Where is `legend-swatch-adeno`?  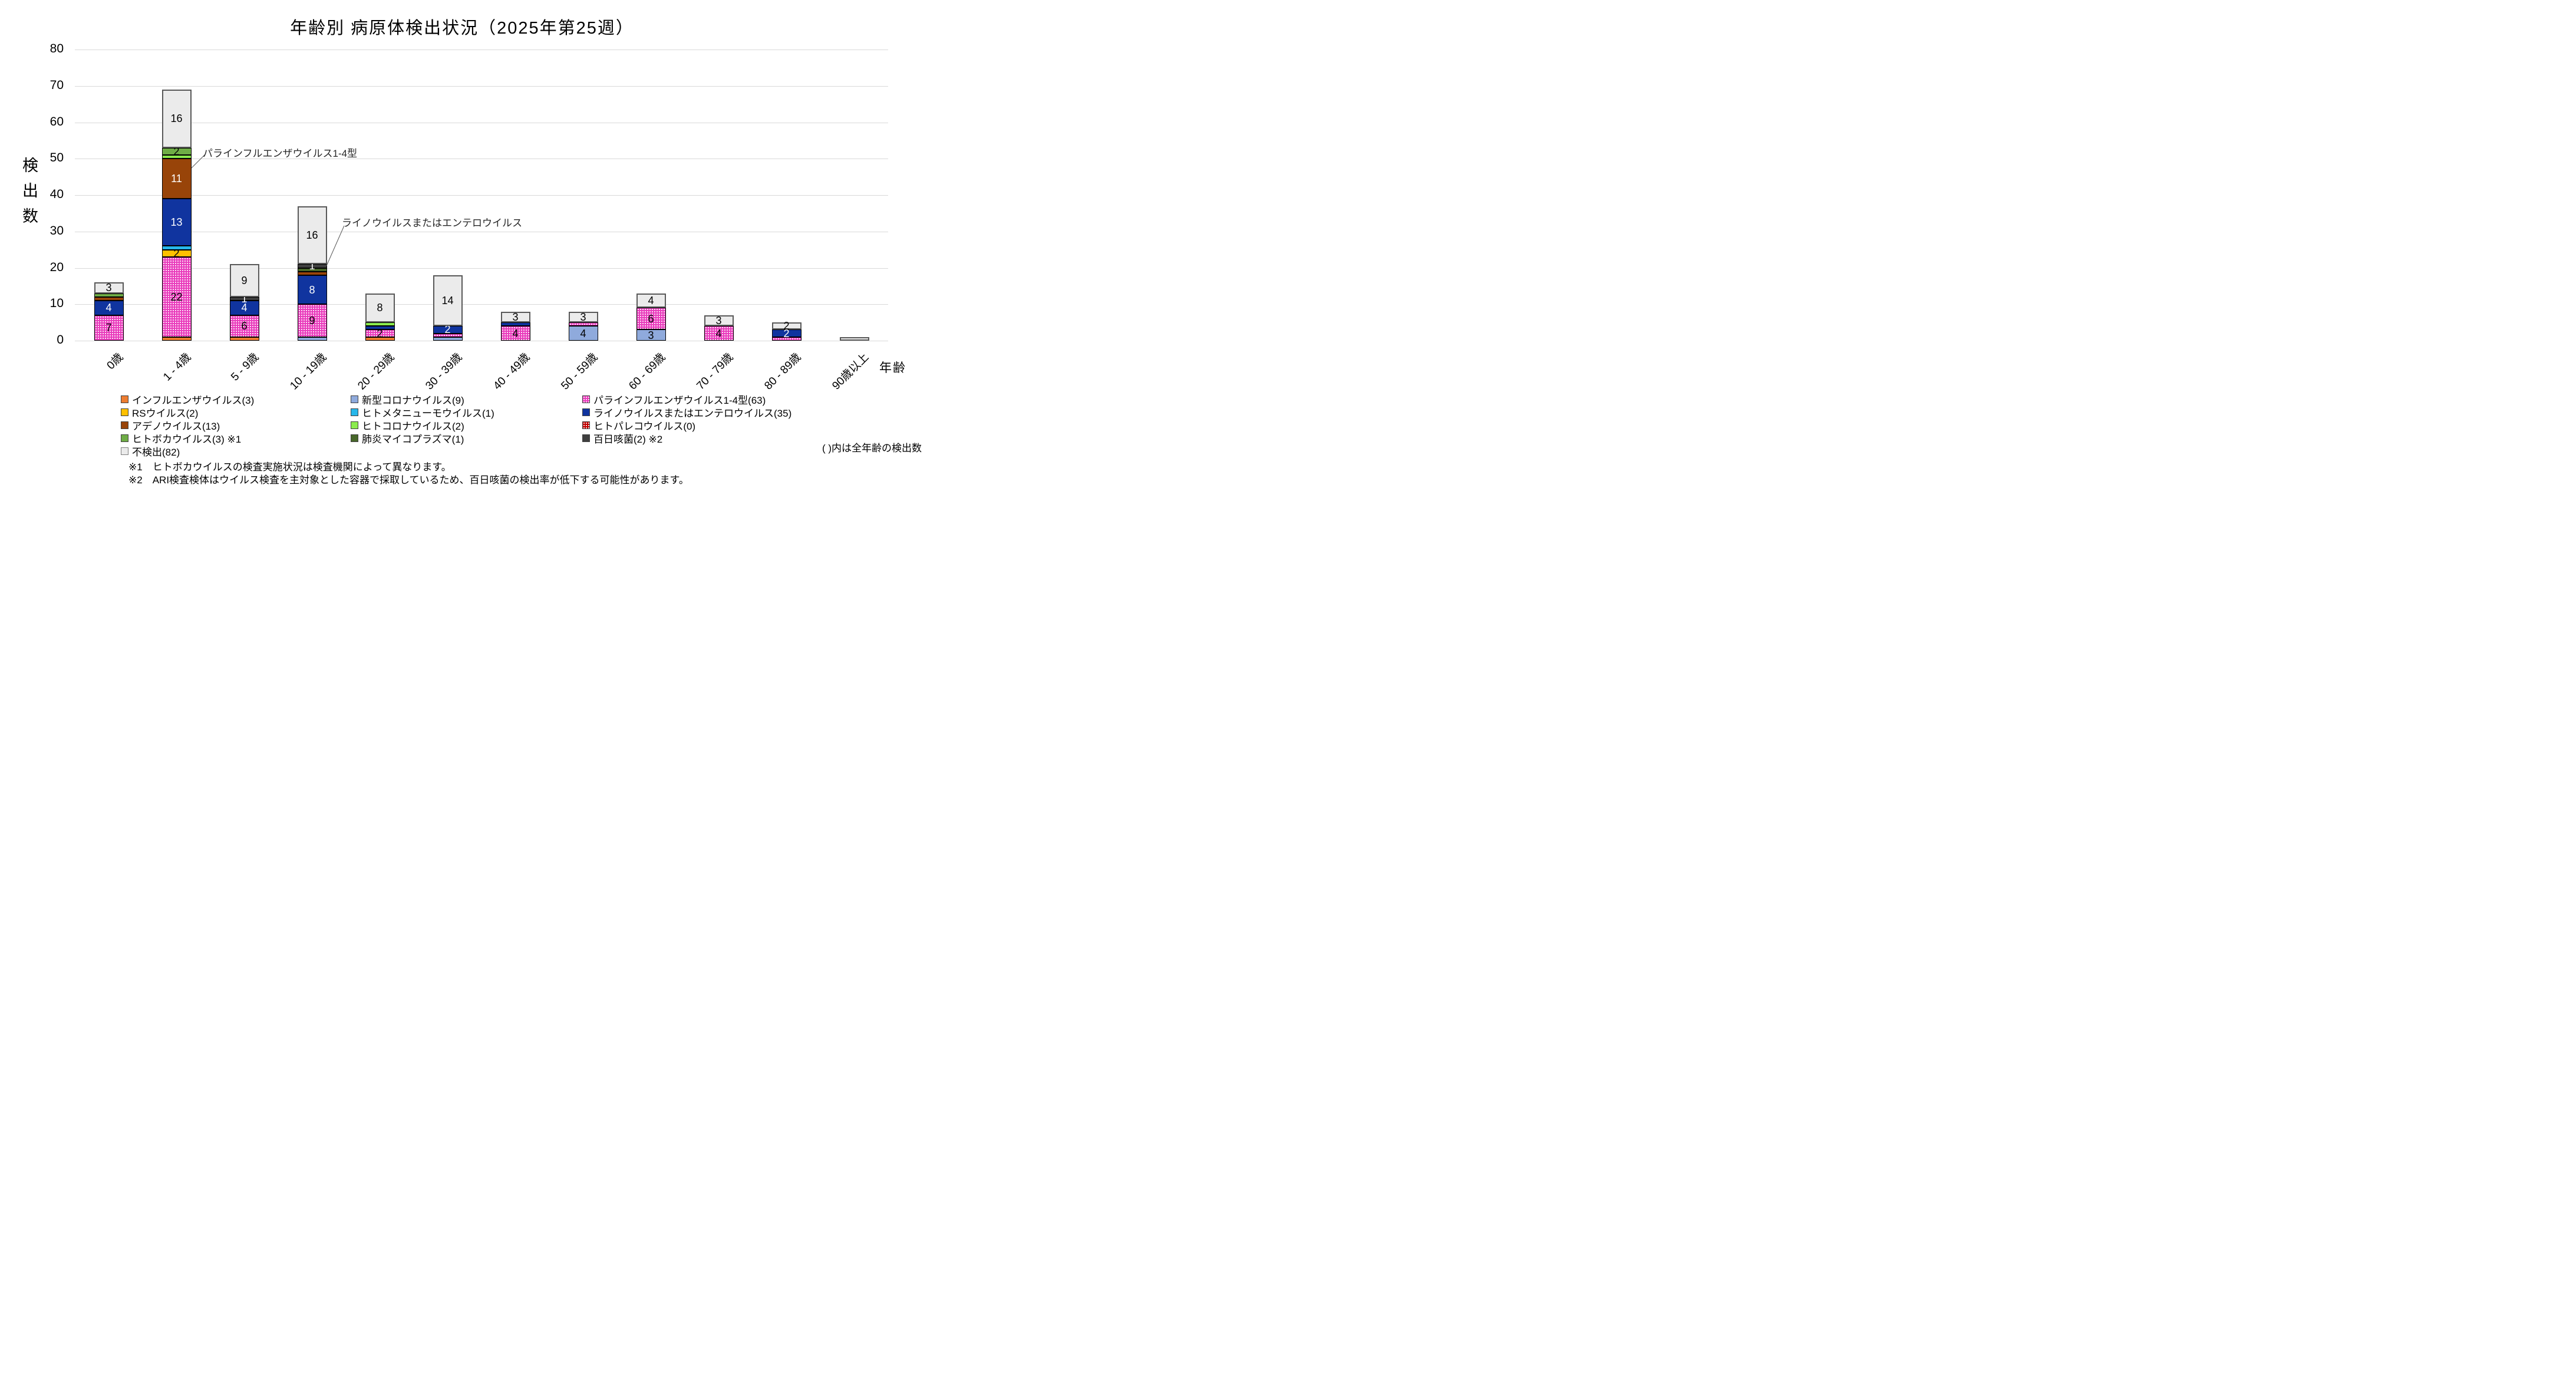 legend-swatch-adeno is located at coordinates (124, 425).